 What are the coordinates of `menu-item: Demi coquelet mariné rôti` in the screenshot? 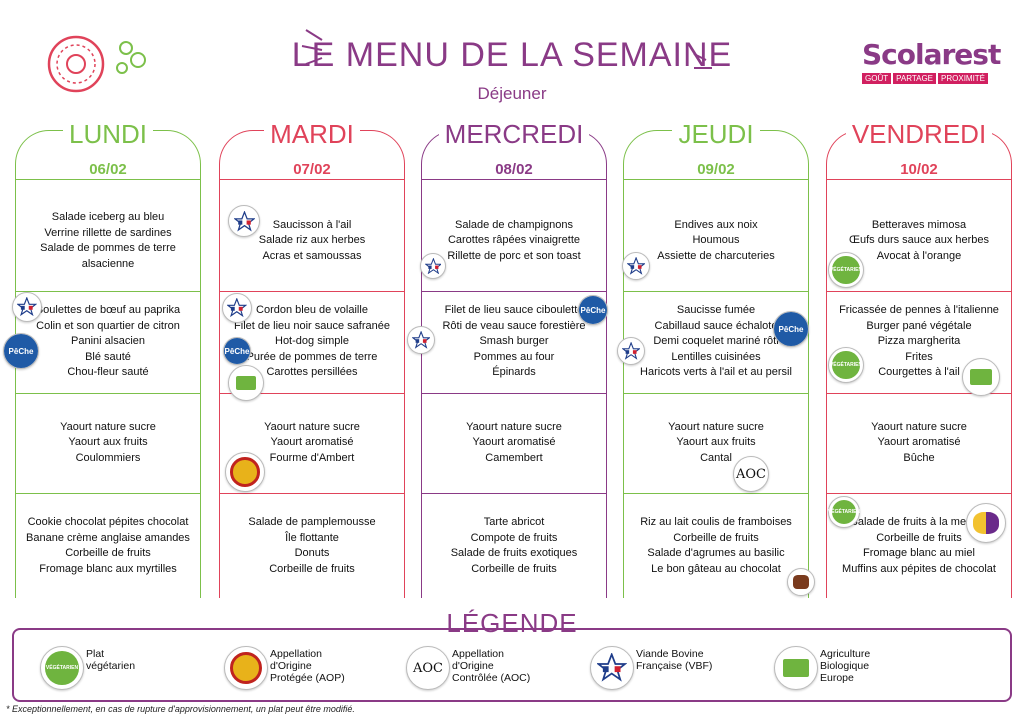 It's located at (716, 341).